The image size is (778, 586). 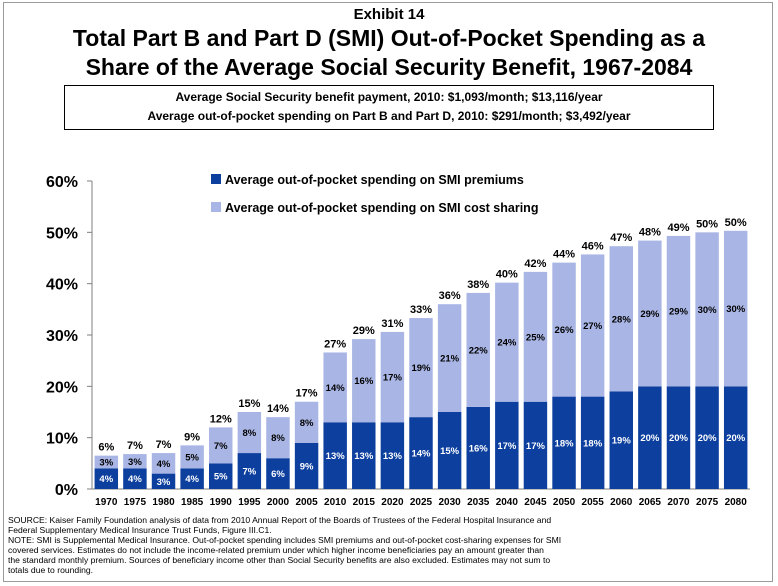 What do you see at coordinates (621, 238) in the screenshot?
I see `data-label-total: 47%` at bounding box center [621, 238].